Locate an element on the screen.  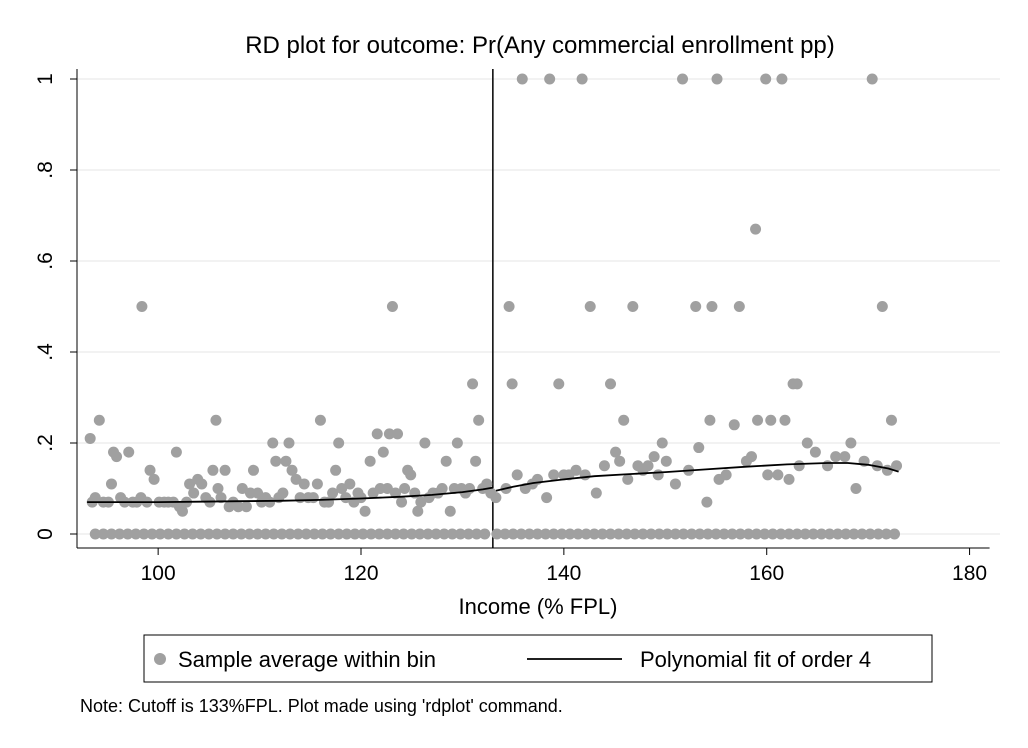
y-tick-label: .4 is located at coordinates (45, 352).